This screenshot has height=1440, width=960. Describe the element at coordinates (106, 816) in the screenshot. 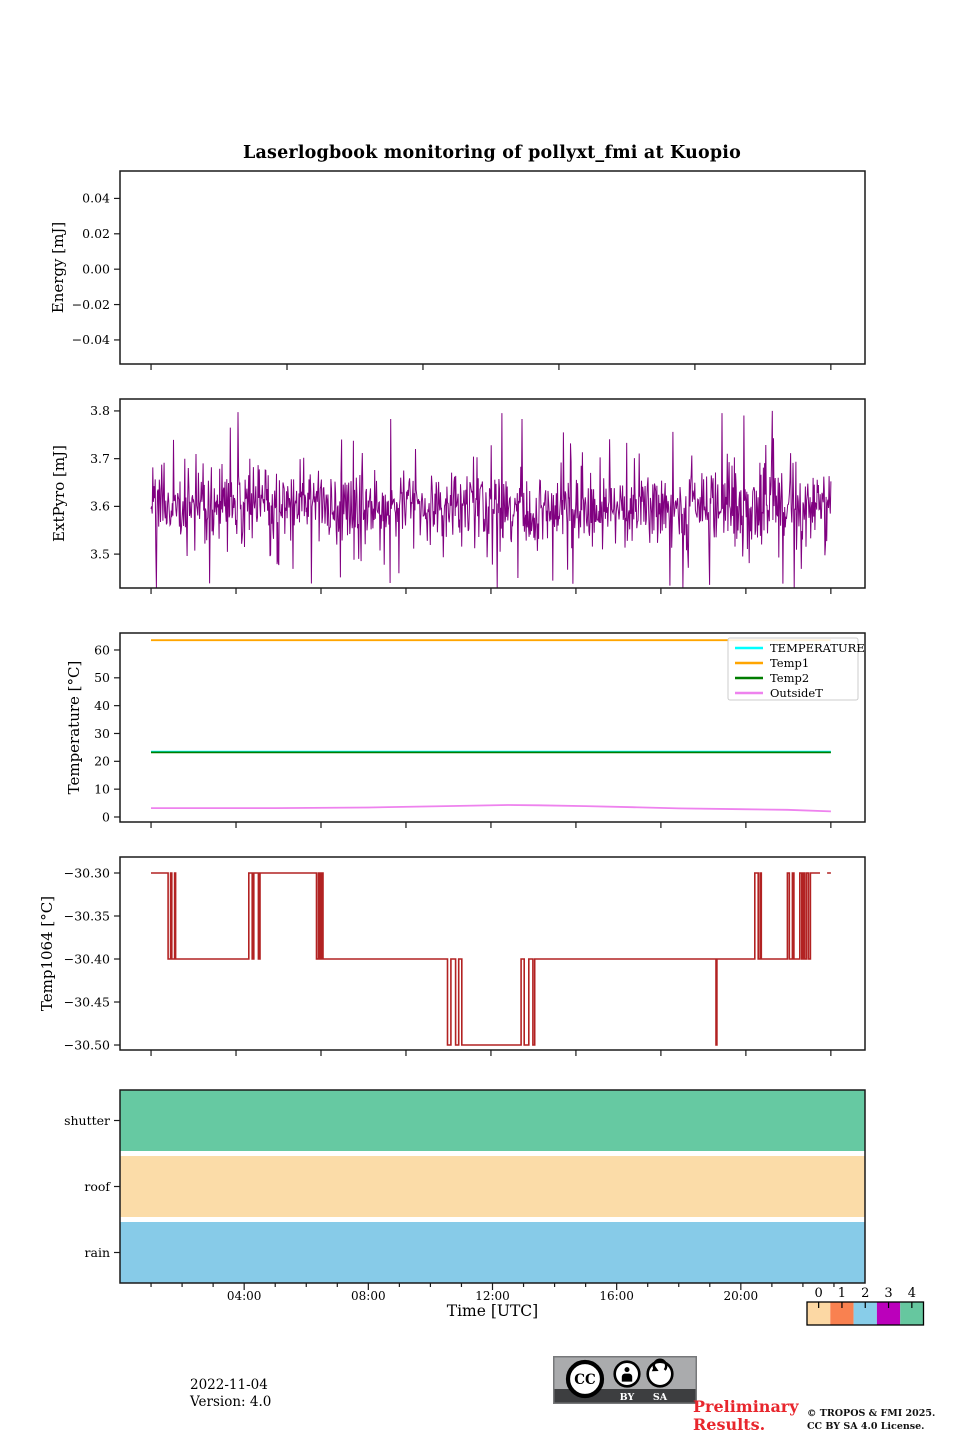

I see `temperature-ytick-label: 0` at that location.